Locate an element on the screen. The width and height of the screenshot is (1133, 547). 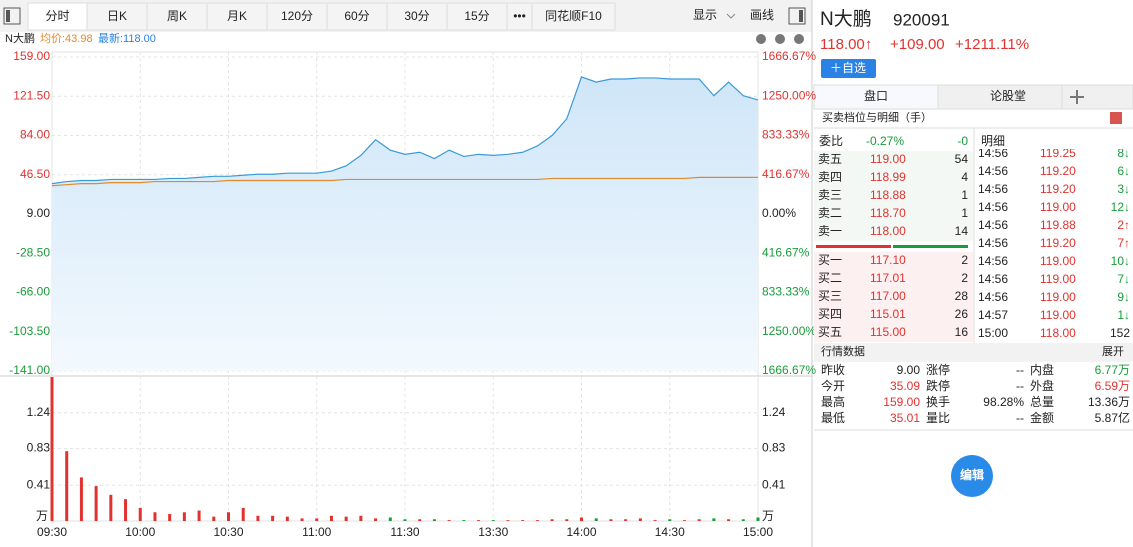
y-tick-label: 9.00 is located at coordinates (39, 213).